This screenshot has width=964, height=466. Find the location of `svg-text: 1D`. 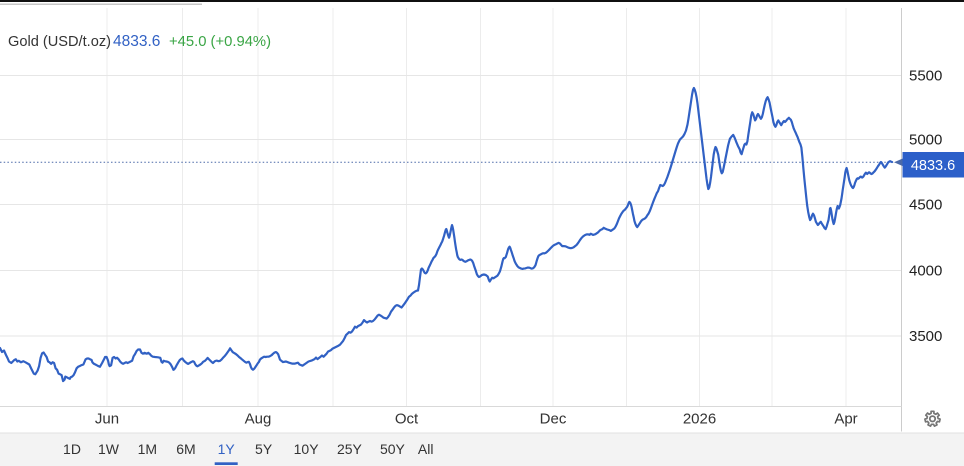

svg-text: 1D is located at coordinates (72, 449).